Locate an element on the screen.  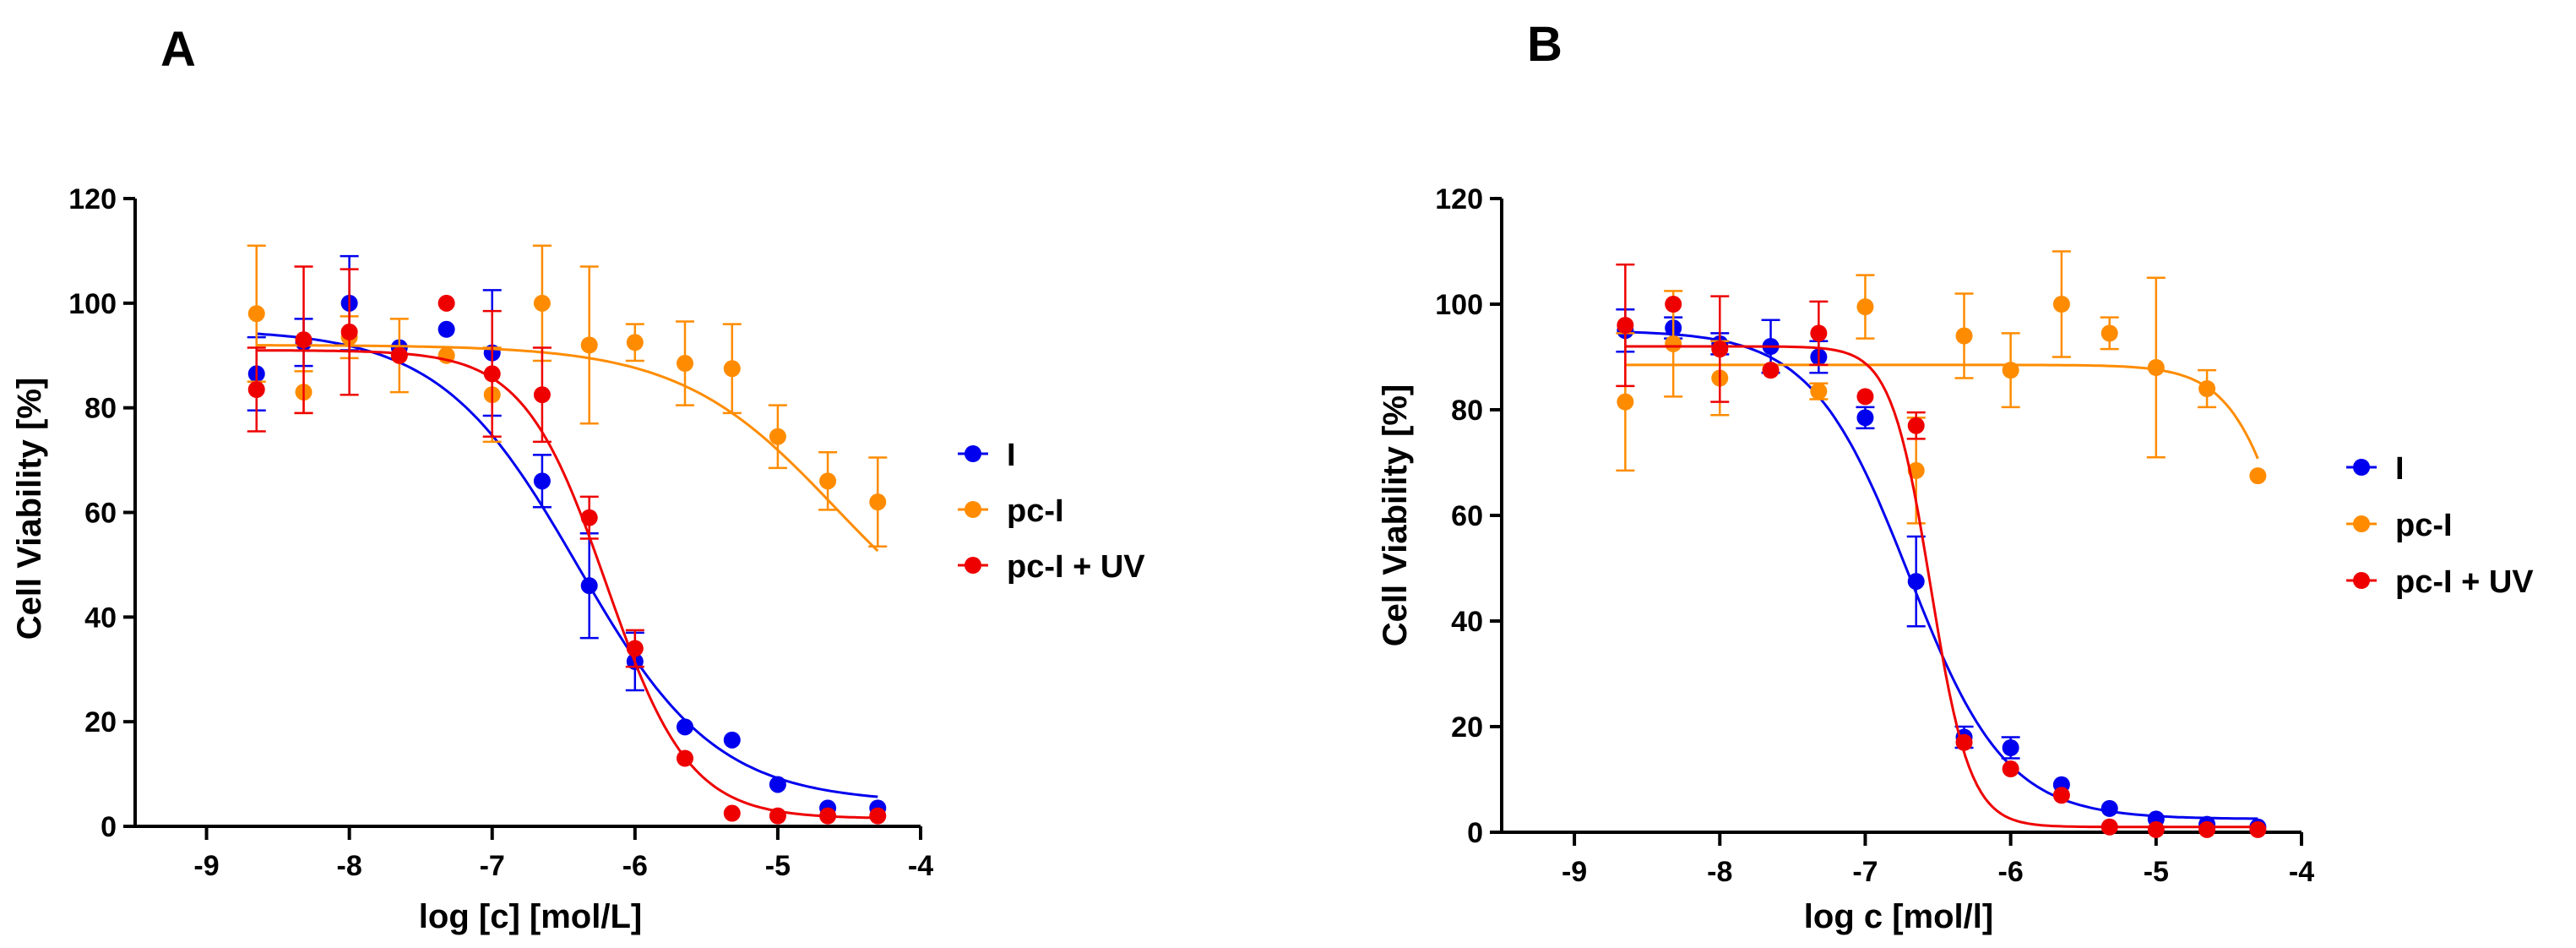
chart-b-series-1: pc-I is located at coordinates (2034, 397).